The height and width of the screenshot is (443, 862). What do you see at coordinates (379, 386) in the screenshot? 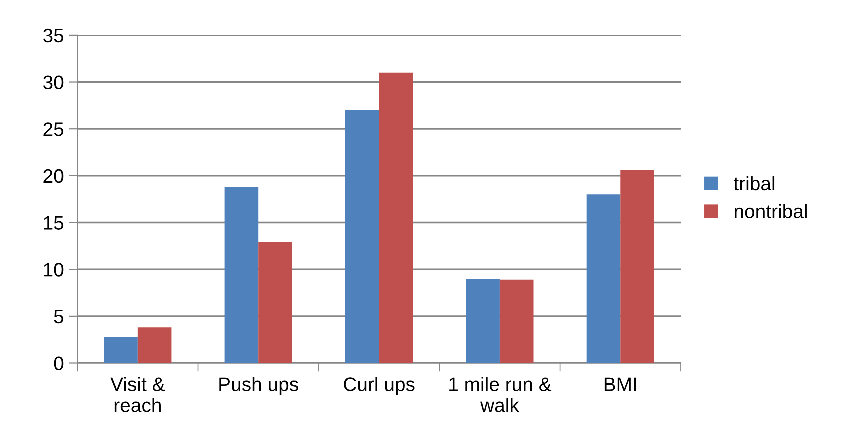
I see `x-tick-label: Curl ups` at bounding box center [379, 386].